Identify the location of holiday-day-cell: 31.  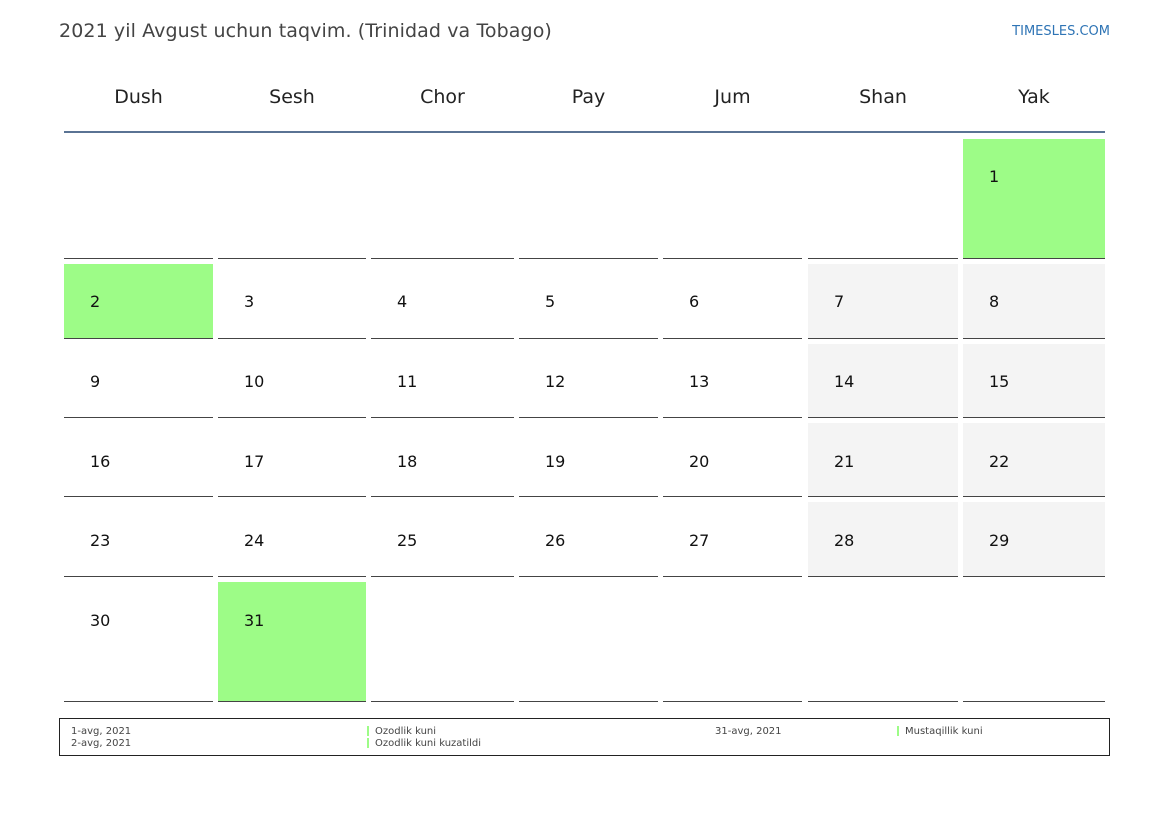
(292, 642).